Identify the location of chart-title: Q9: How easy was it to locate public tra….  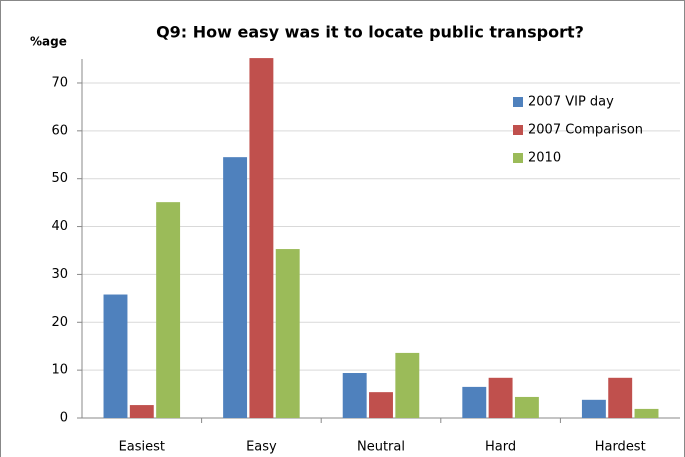
(370, 32).